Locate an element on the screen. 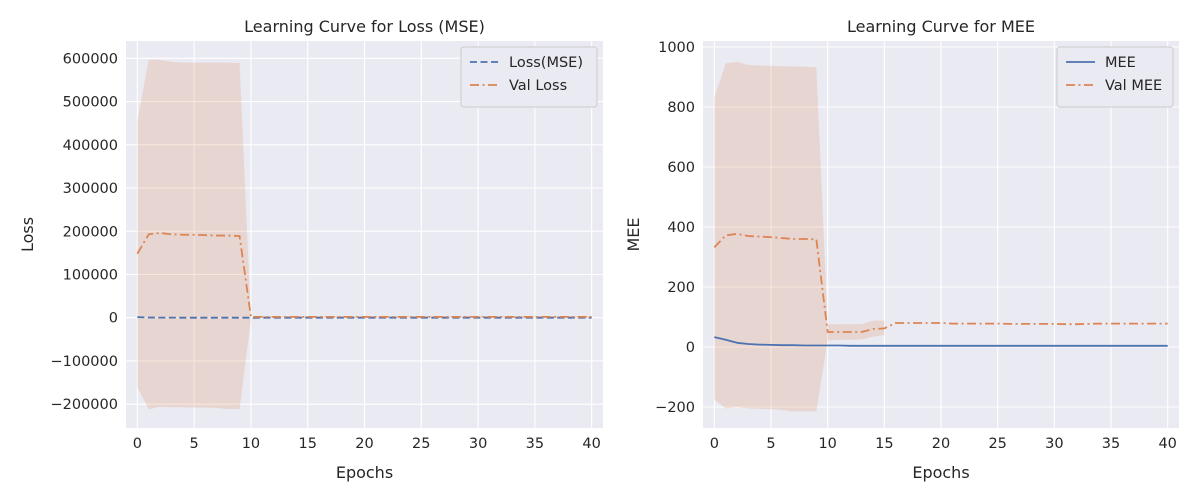 Image resolution: width=1200 pixels, height=500 pixels. y-tick-label: −200000 is located at coordinates (84, 405).